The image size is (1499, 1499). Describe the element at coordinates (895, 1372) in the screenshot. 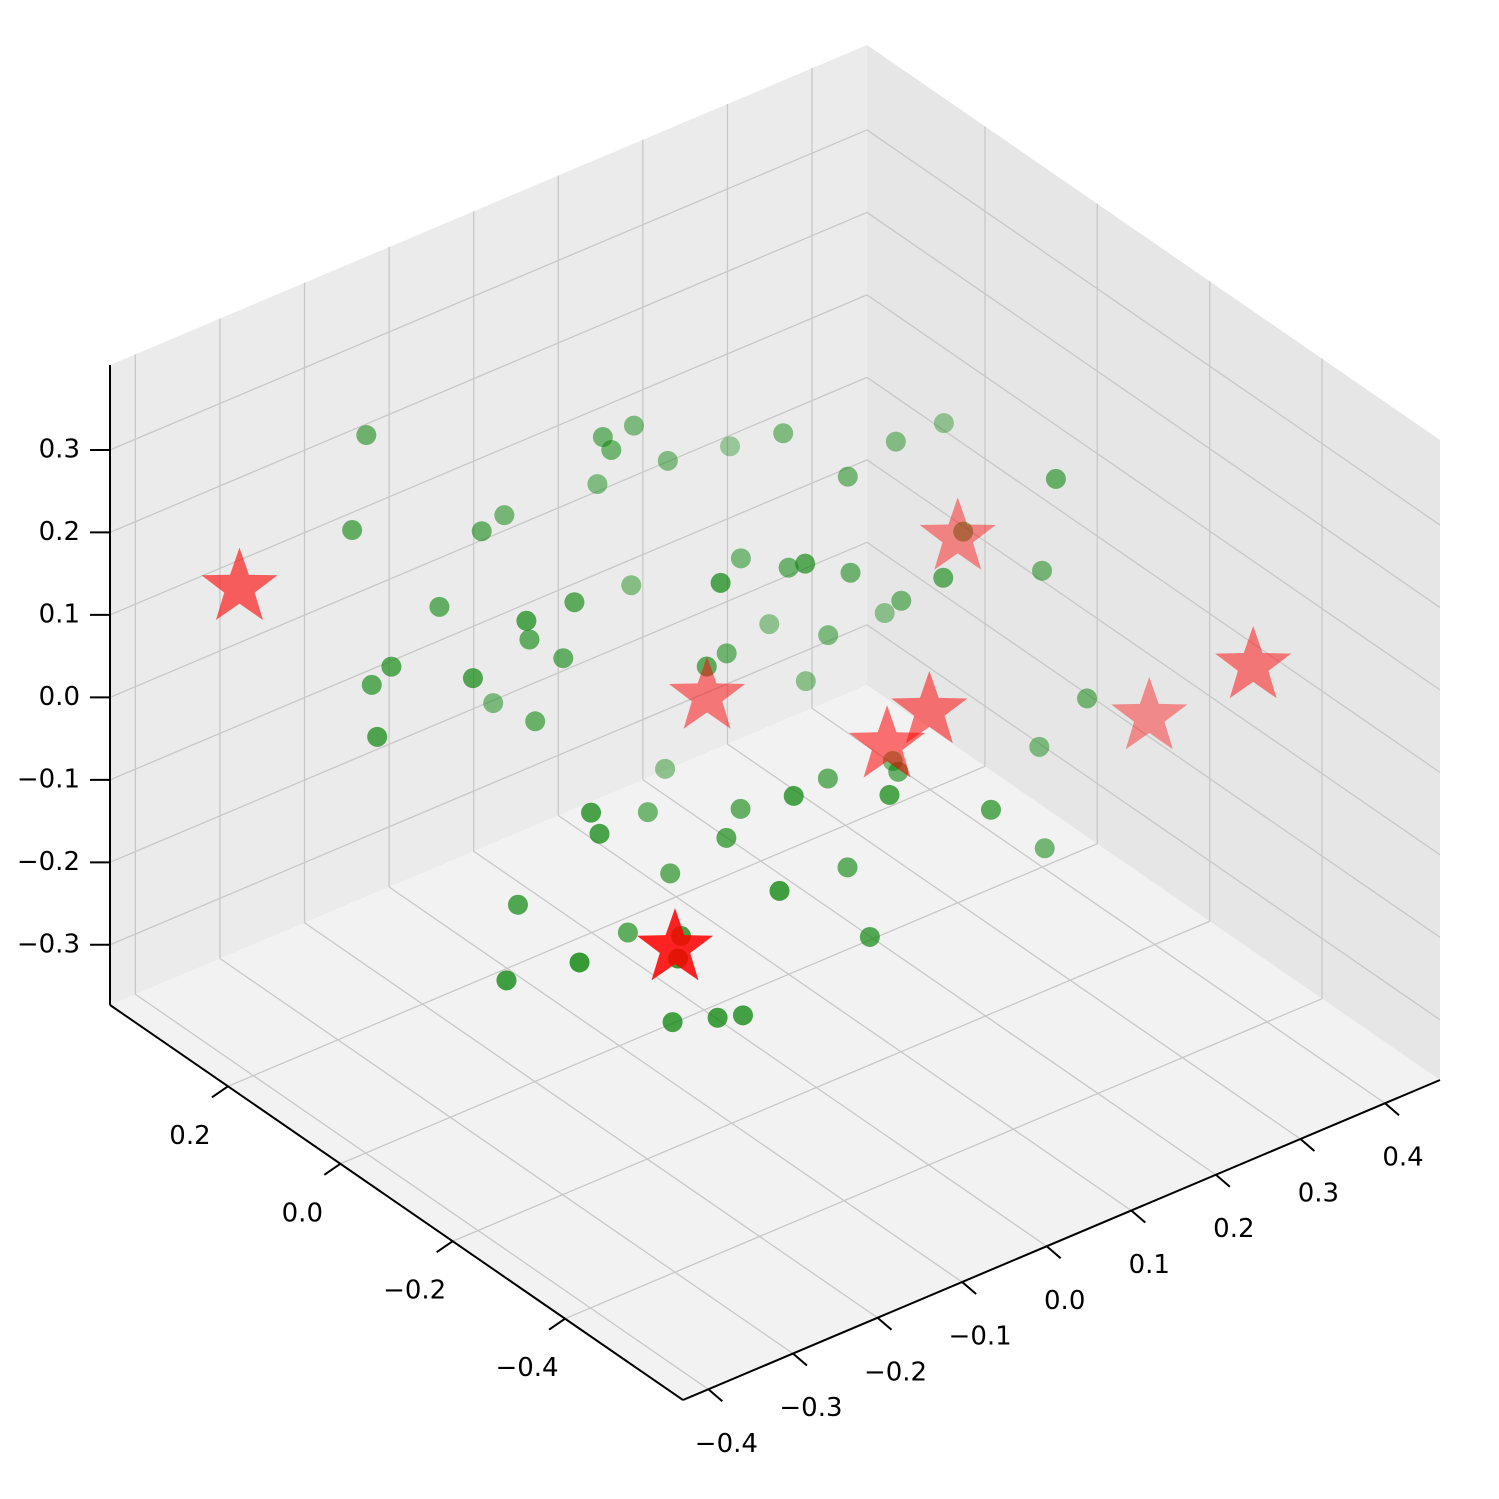

I see `x-tick-label: −0.2` at that location.